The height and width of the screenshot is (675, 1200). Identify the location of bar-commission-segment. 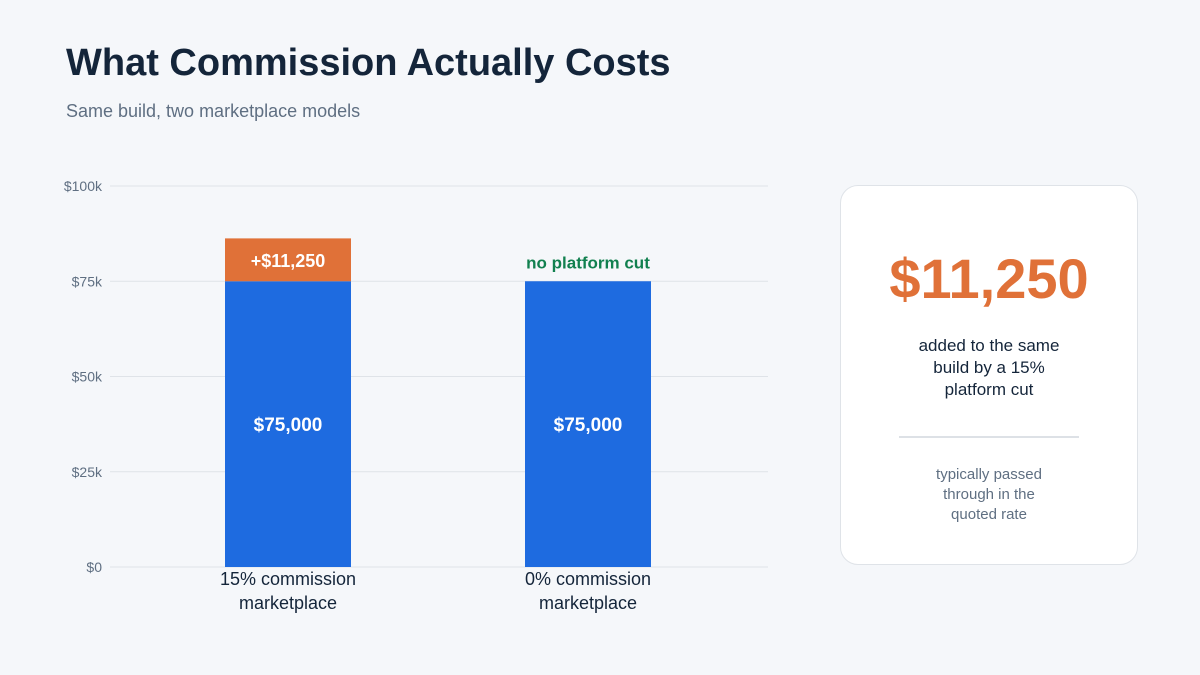
(288, 260).